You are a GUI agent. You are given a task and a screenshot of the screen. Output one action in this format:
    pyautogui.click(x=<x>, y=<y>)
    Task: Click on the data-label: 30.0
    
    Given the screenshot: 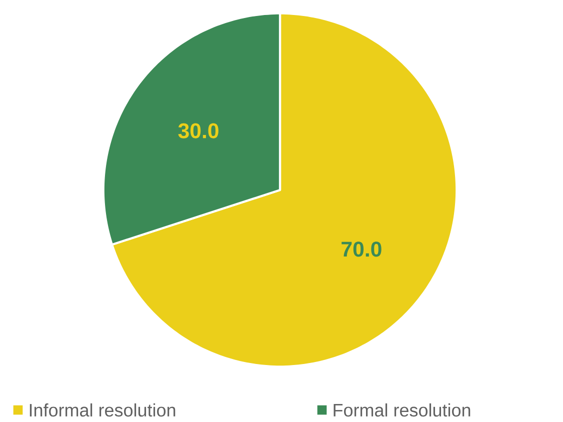 What is the action you would take?
    pyautogui.click(x=198, y=130)
    